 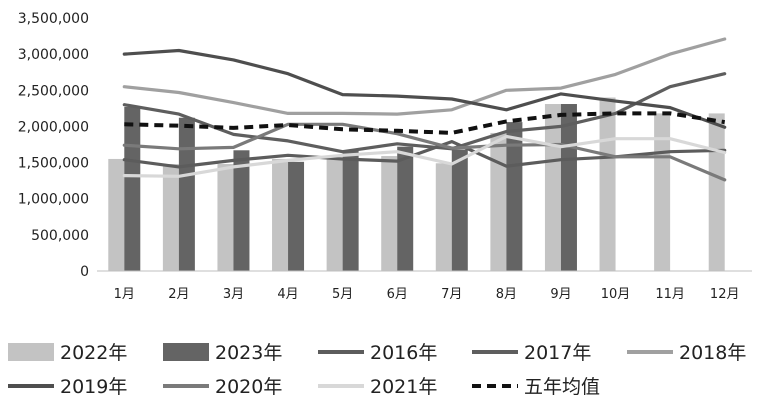 What do you see at coordinates (405, 208) in the screenshot?
I see `bar-2023年-6月` at bounding box center [405, 208].